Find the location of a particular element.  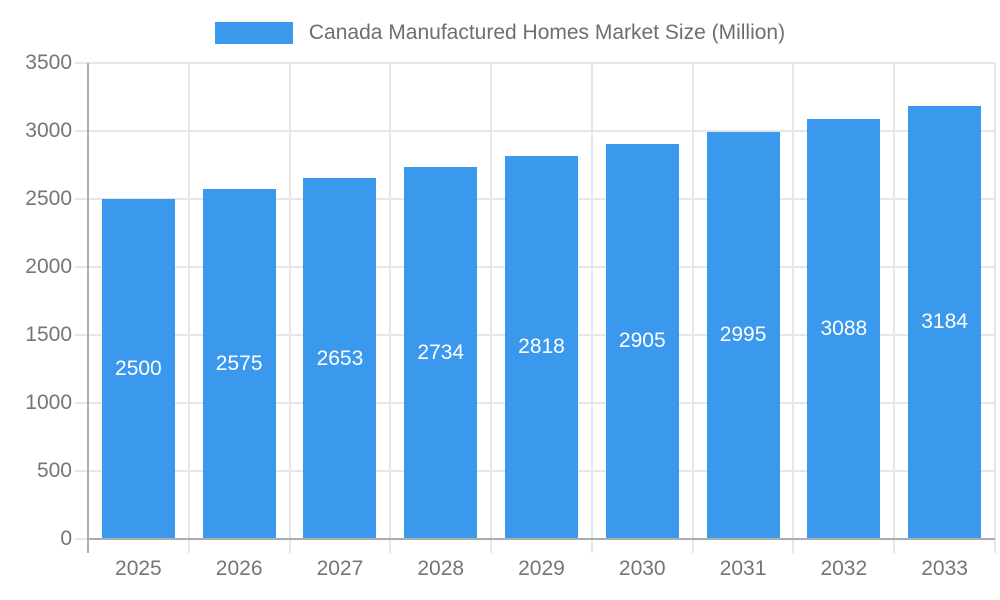

bar-value-label: 2818 is located at coordinates (541, 347).